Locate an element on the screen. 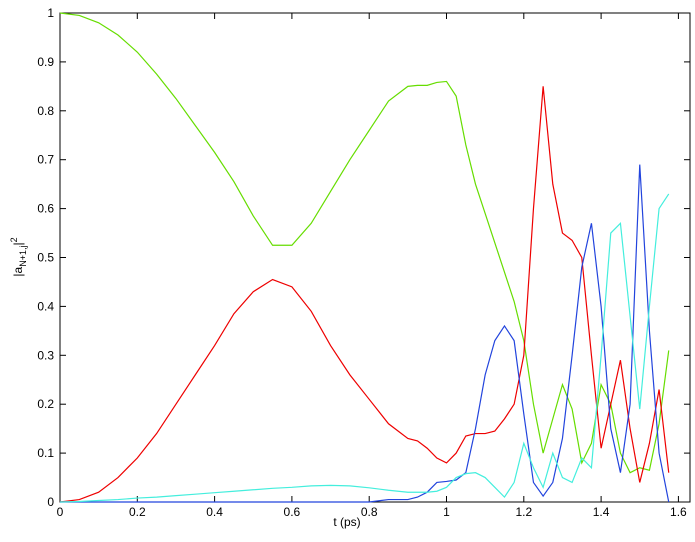 This screenshot has height=542, width=695. y-axis-label: |aN+1,j|2 is located at coordinates (18, 256).